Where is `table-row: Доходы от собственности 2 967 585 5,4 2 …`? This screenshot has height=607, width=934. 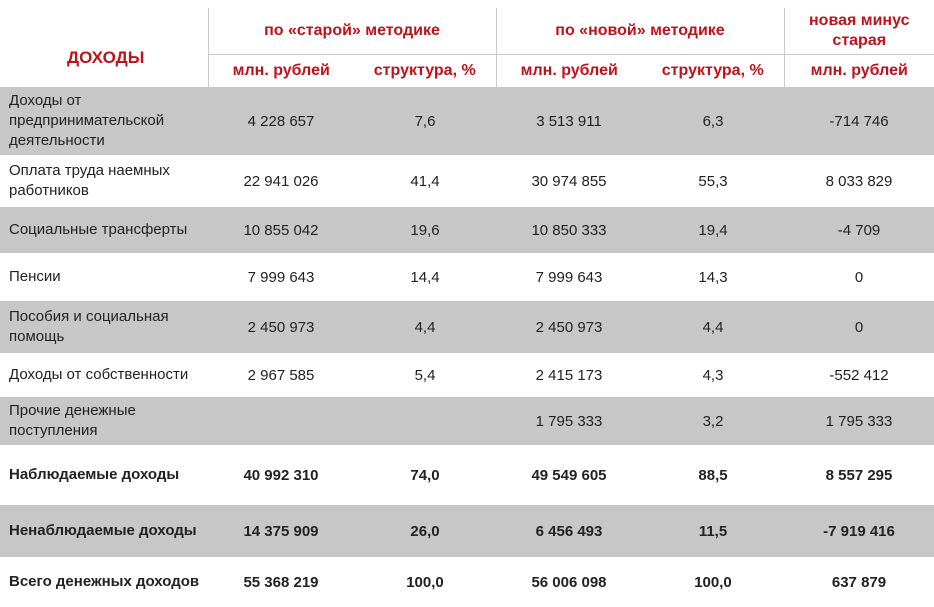 table-row: Доходы от собственности 2 967 585 5,4 2 … is located at coordinates (467, 375).